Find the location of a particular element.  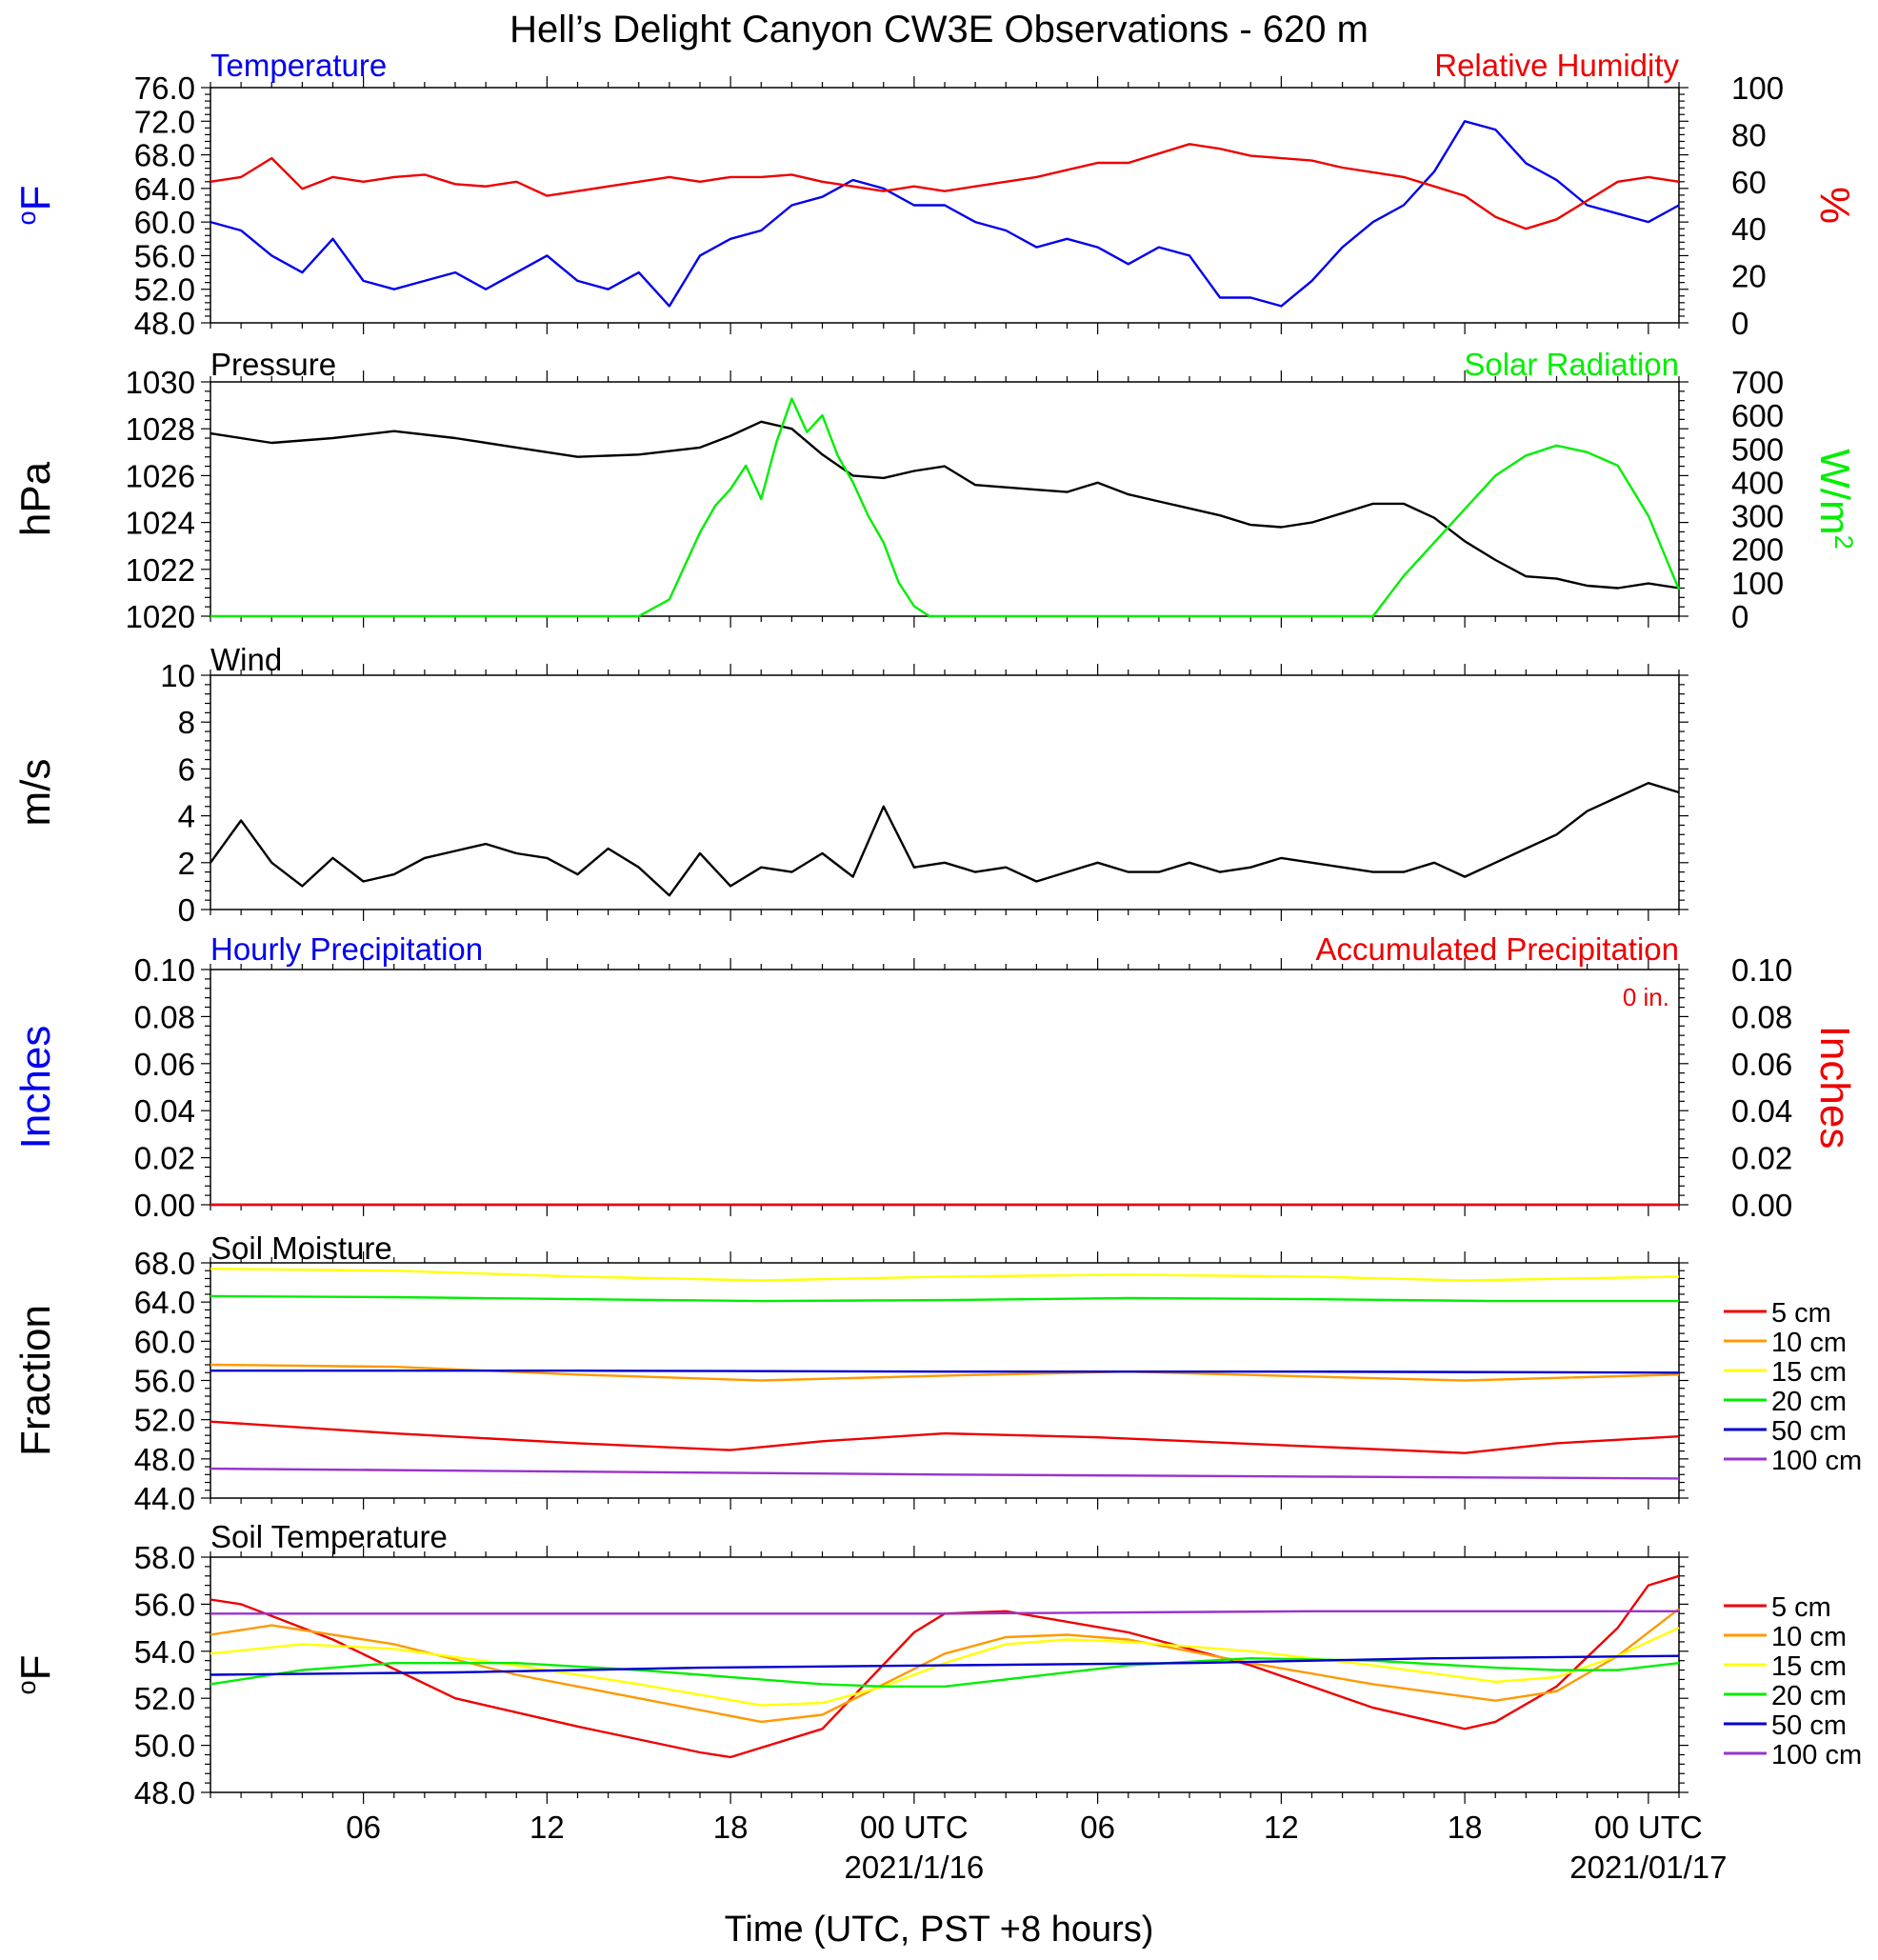

panel-title-left: Soil Moisture is located at coordinates (301, 1248).